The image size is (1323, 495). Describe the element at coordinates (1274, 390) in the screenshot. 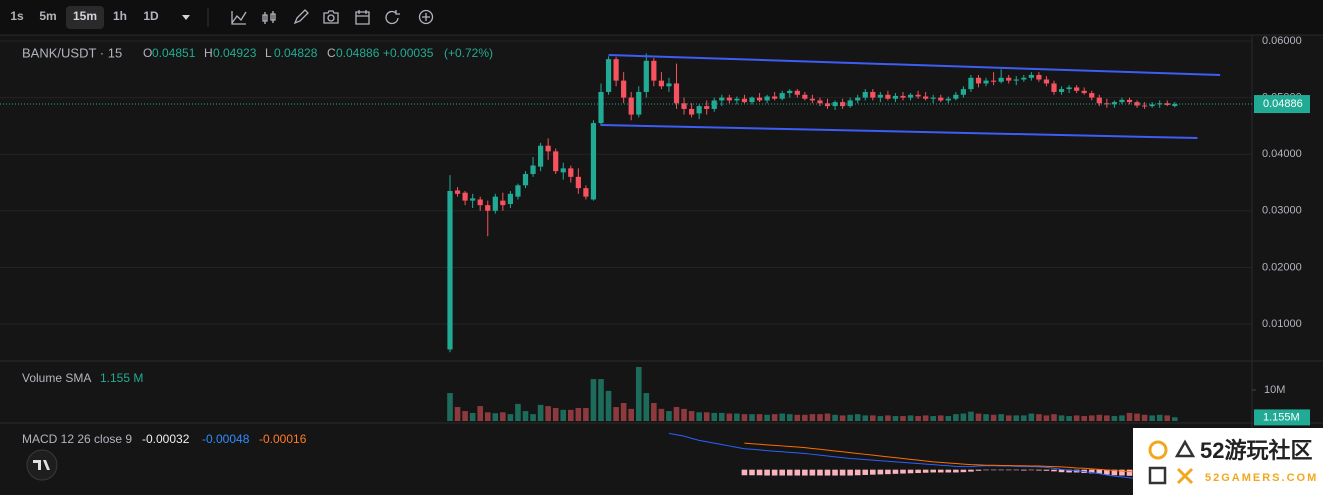

I see `volume-tick-label: 10M` at that location.